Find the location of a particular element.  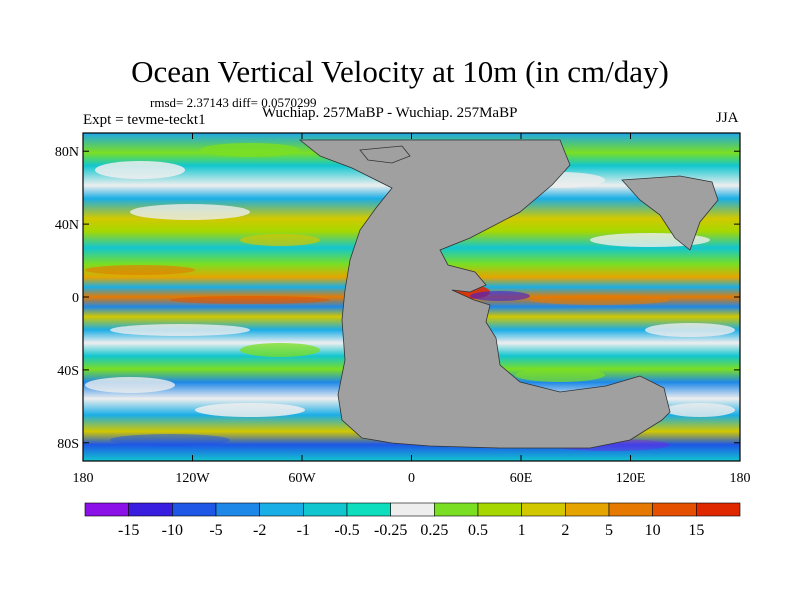

y-tick-label: 80N is located at coordinates (67, 152).